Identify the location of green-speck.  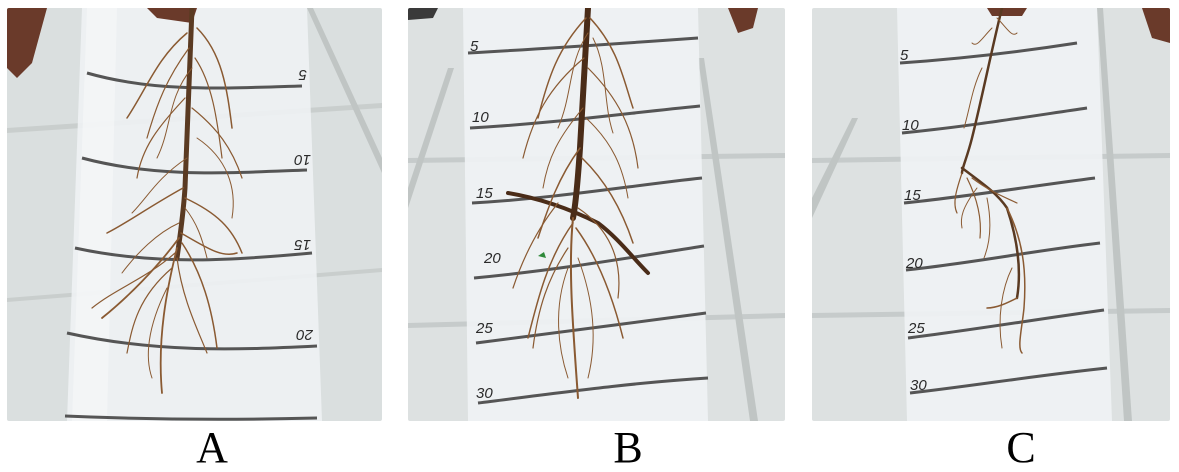
(542, 255).